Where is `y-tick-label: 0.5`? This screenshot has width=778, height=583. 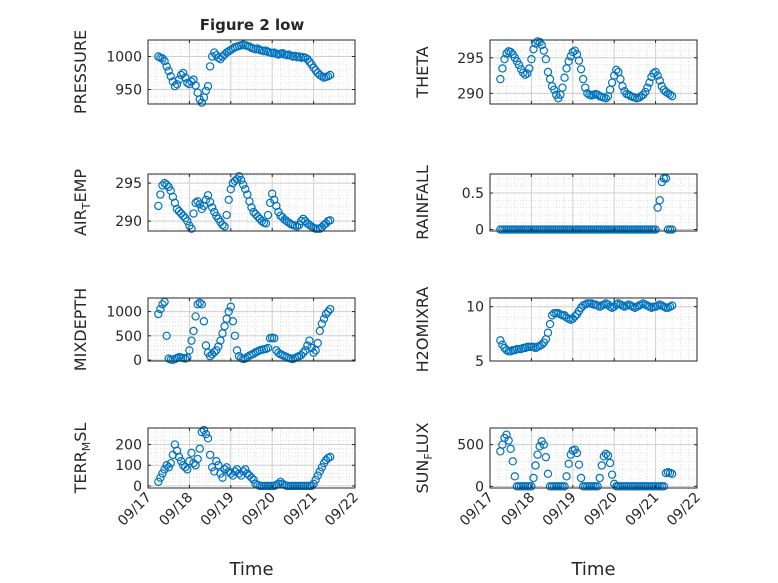 y-tick-label: 0.5 is located at coordinates (473, 194).